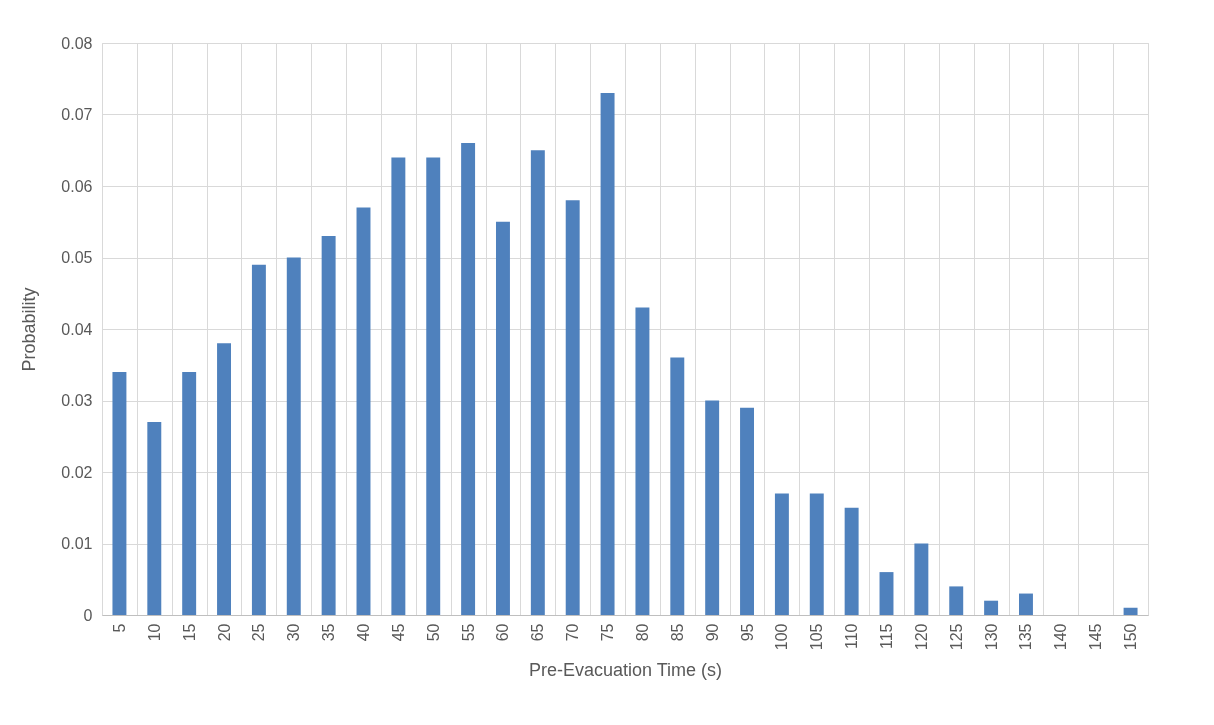 The height and width of the screenshot is (725, 1214). I want to click on x-tick-label: 35, so click(329, 632).